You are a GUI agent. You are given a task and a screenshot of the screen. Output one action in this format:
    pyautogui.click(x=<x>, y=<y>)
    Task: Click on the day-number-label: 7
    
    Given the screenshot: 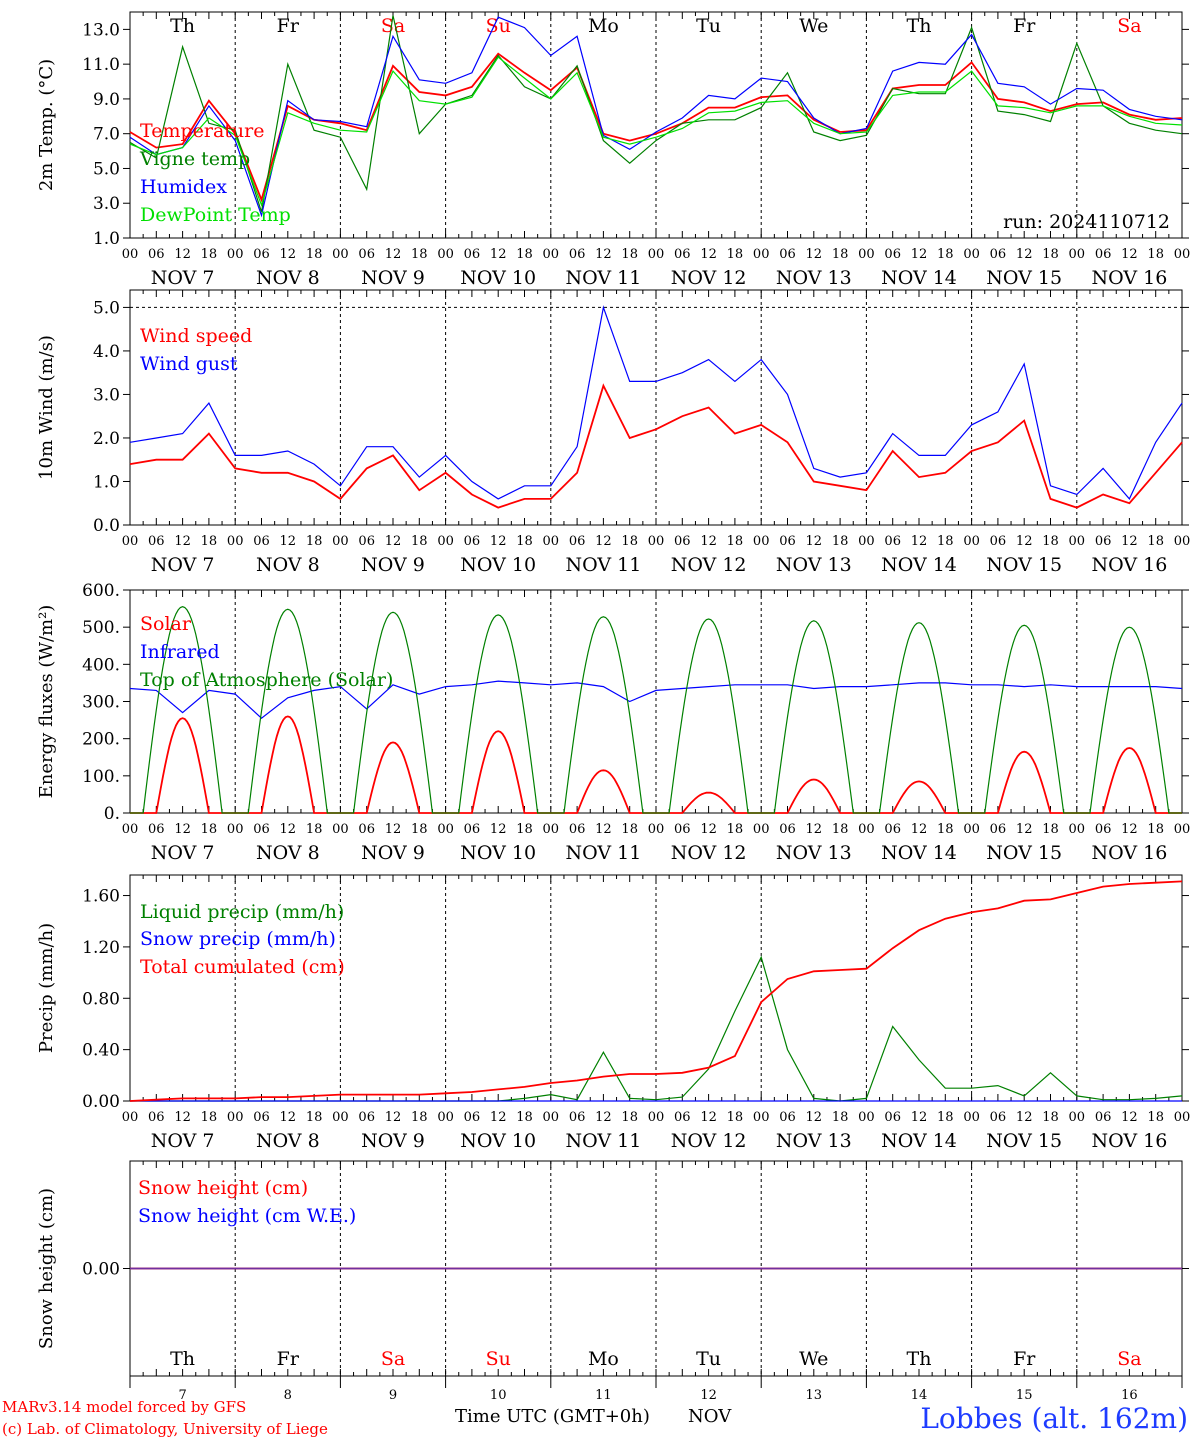 What is the action you would take?
    pyautogui.click(x=182, y=1395)
    